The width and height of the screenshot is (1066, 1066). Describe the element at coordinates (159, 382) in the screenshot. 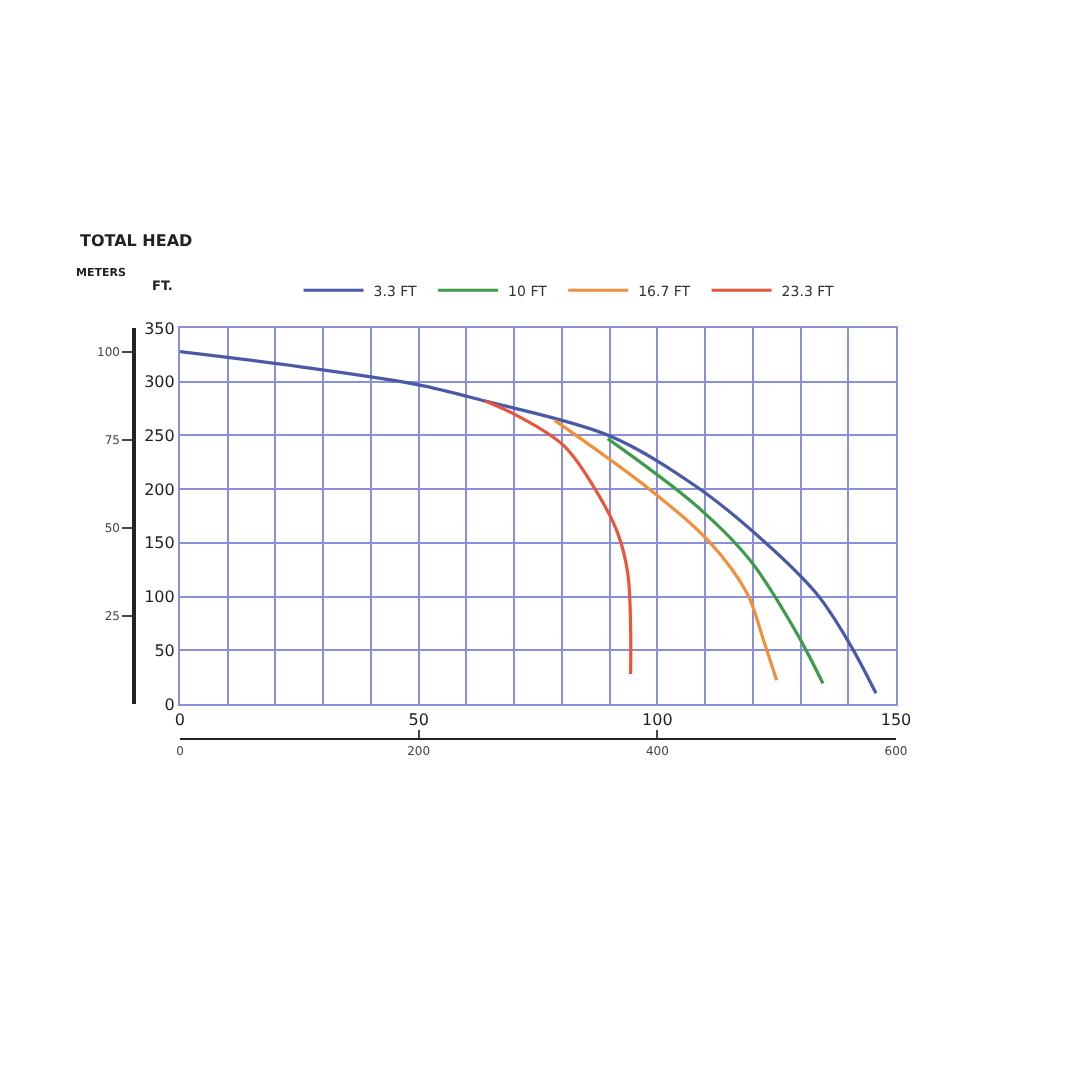

I see `y-tick-label: 300` at that location.